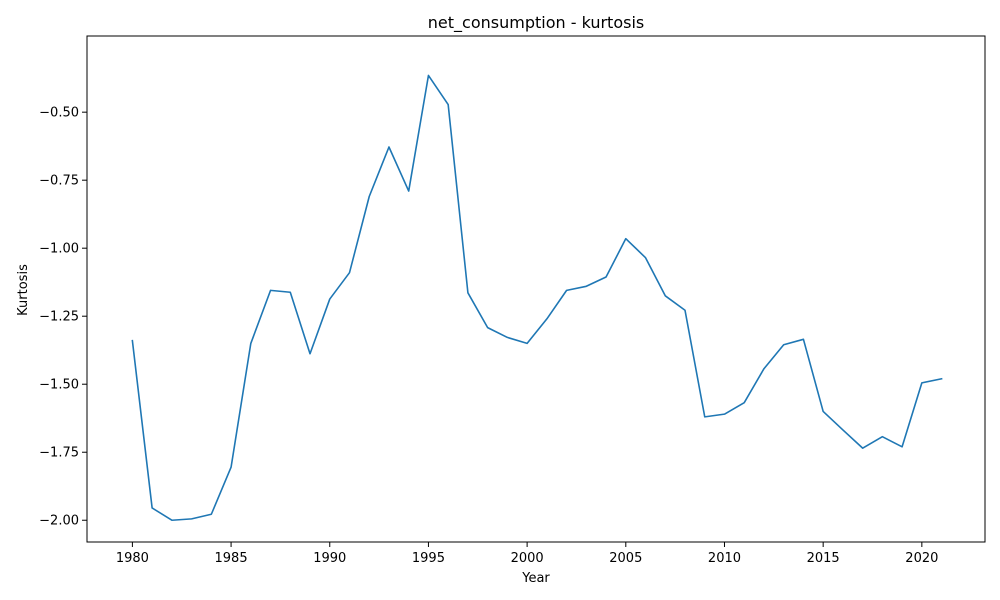 The height and width of the screenshot is (600, 1000). Describe the element at coordinates (527, 558) in the screenshot. I see `x-tick-label: 2000` at that location.